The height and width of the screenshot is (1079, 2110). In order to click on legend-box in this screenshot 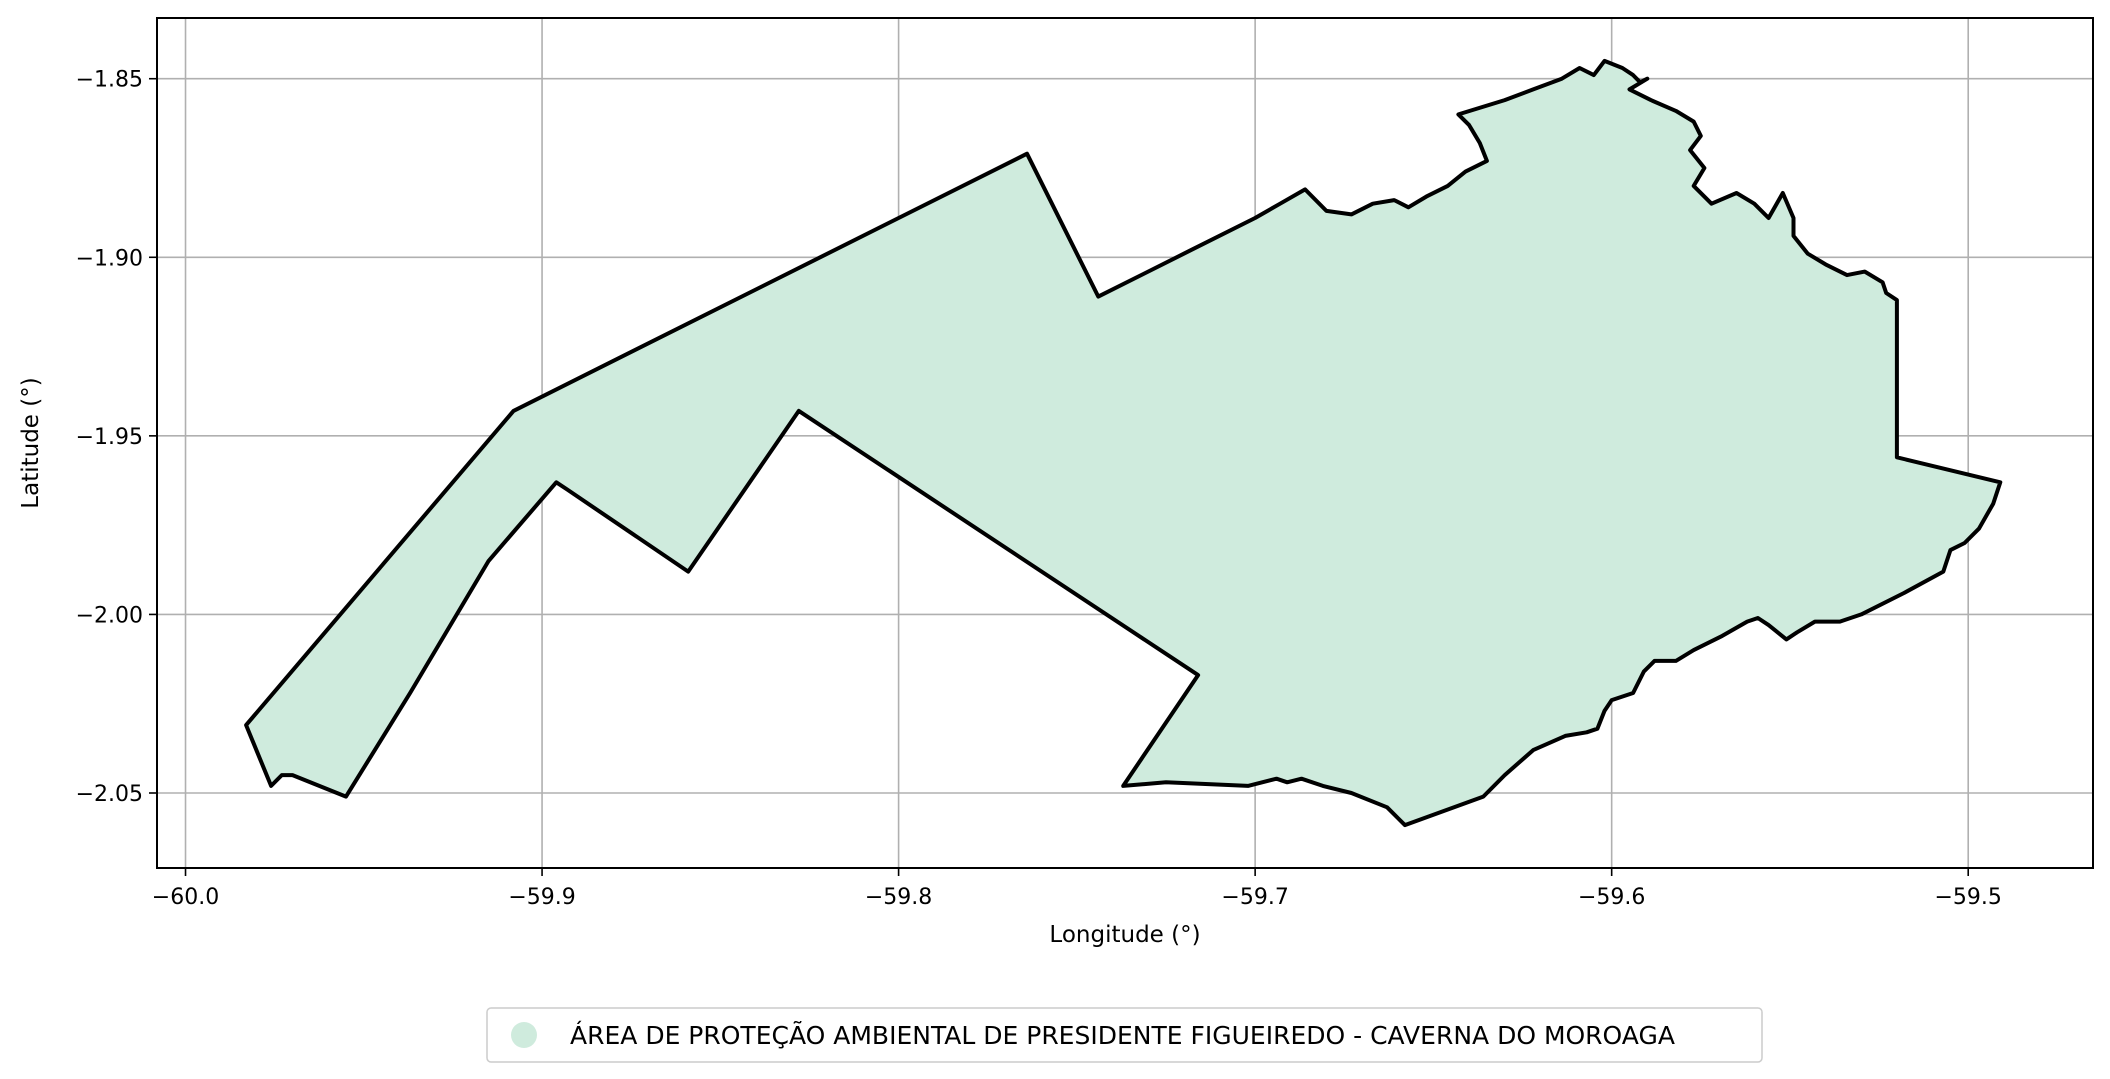, I will do `click(1124, 1035)`.